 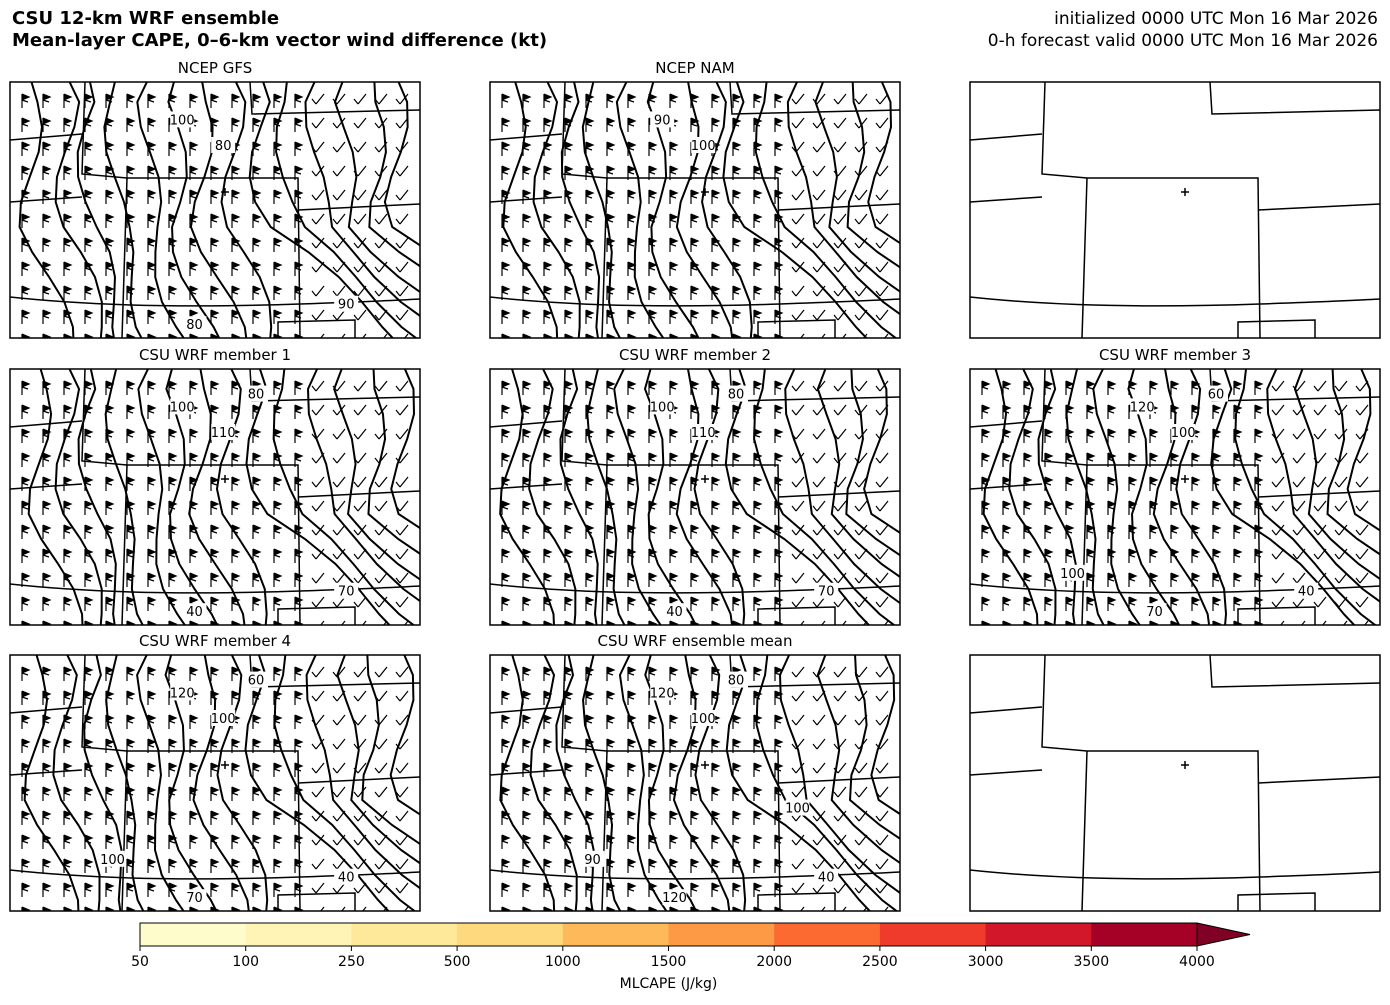 What do you see at coordinates (346, 305) in the screenshot?
I see `contour-label: 90` at bounding box center [346, 305].